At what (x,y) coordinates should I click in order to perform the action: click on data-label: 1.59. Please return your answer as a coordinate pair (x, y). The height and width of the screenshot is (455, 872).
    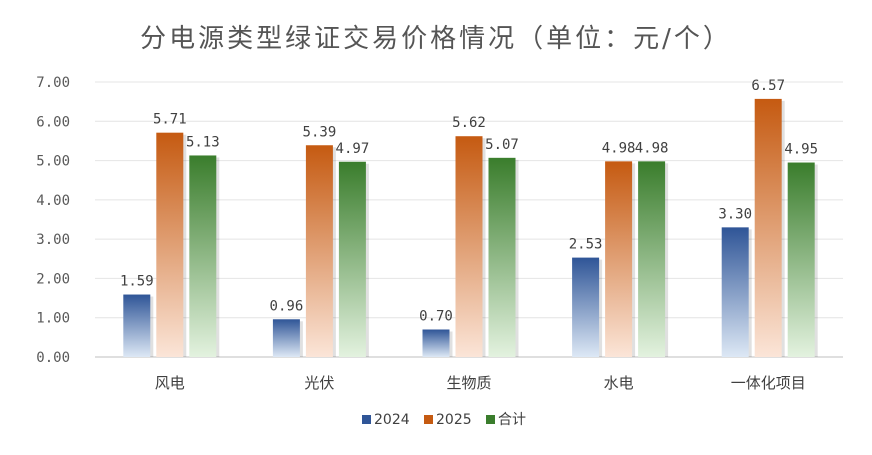
    Looking at the image, I should click on (137, 282).